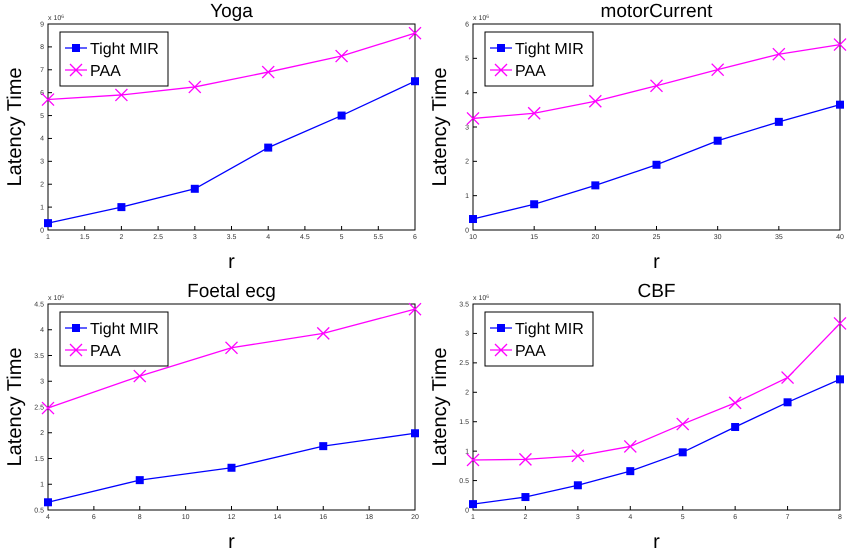 The width and height of the screenshot is (850, 559). I want to click on chart-title: Yoga, so click(232, 11).